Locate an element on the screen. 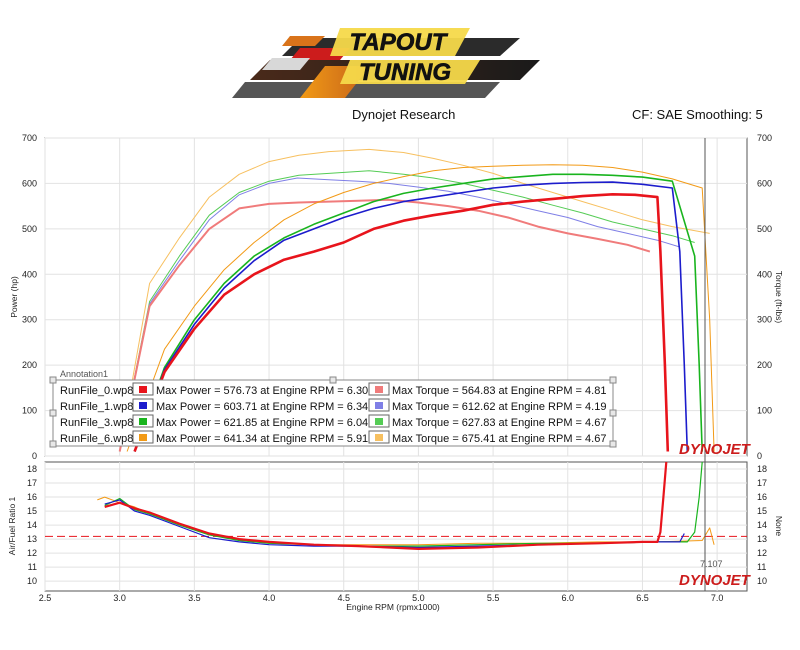 Image resolution: width=800 pixels, height=650 pixels. afr-tick-label: 17 is located at coordinates (32, 483).